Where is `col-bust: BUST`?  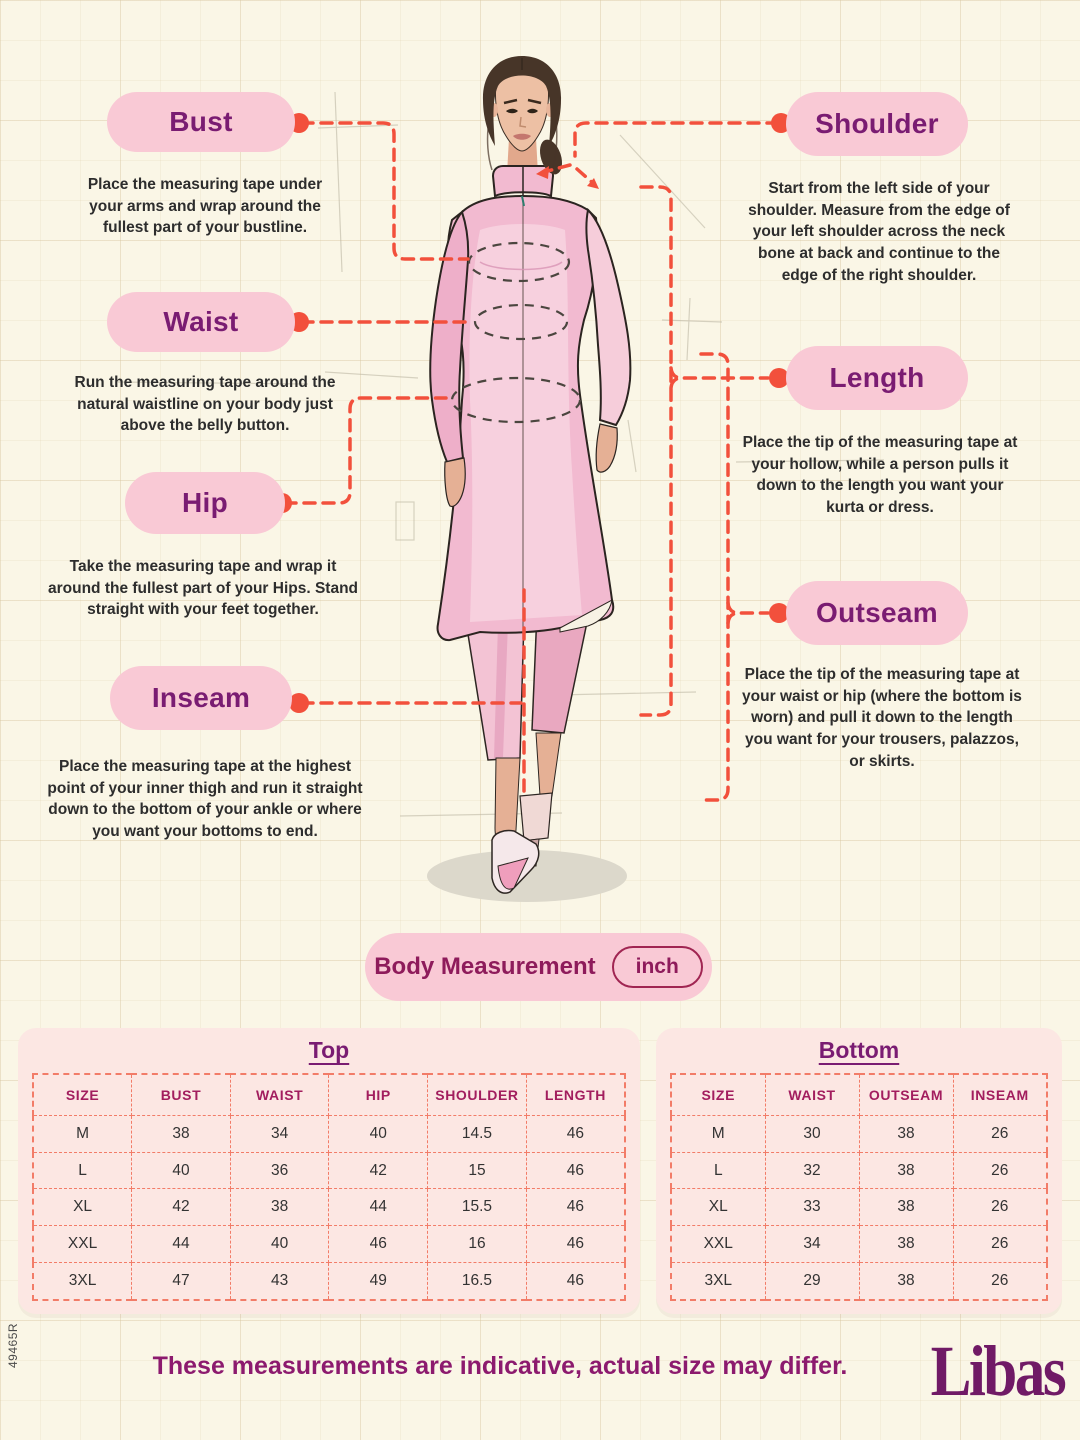 col-bust: BUST is located at coordinates (181, 1094).